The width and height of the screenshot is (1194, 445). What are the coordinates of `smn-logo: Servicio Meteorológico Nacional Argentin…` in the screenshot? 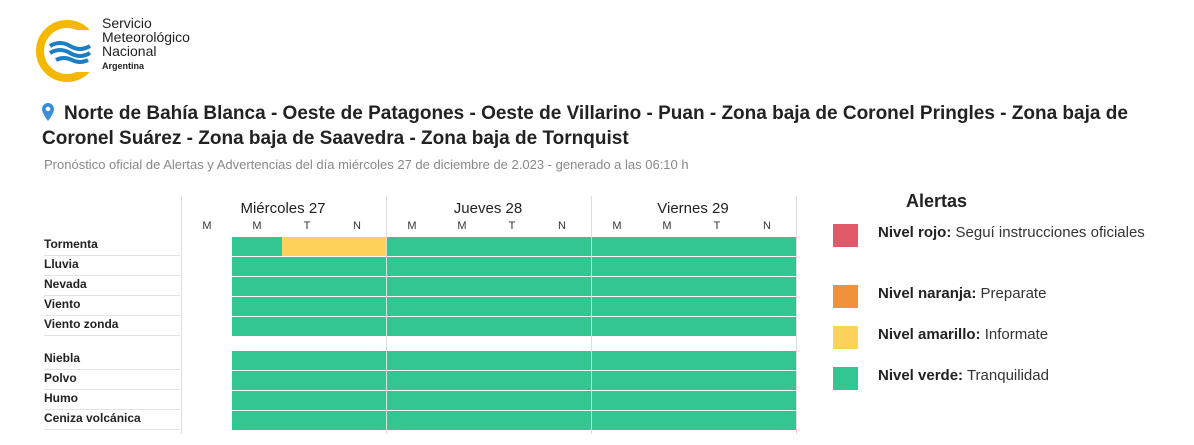 It's located at (136, 49).